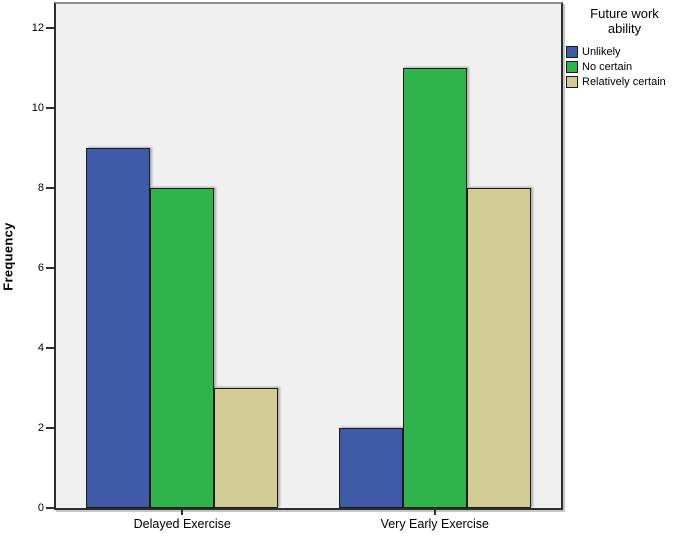  What do you see at coordinates (37, 108) in the screenshot?
I see `y-tick-label: 10` at bounding box center [37, 108].